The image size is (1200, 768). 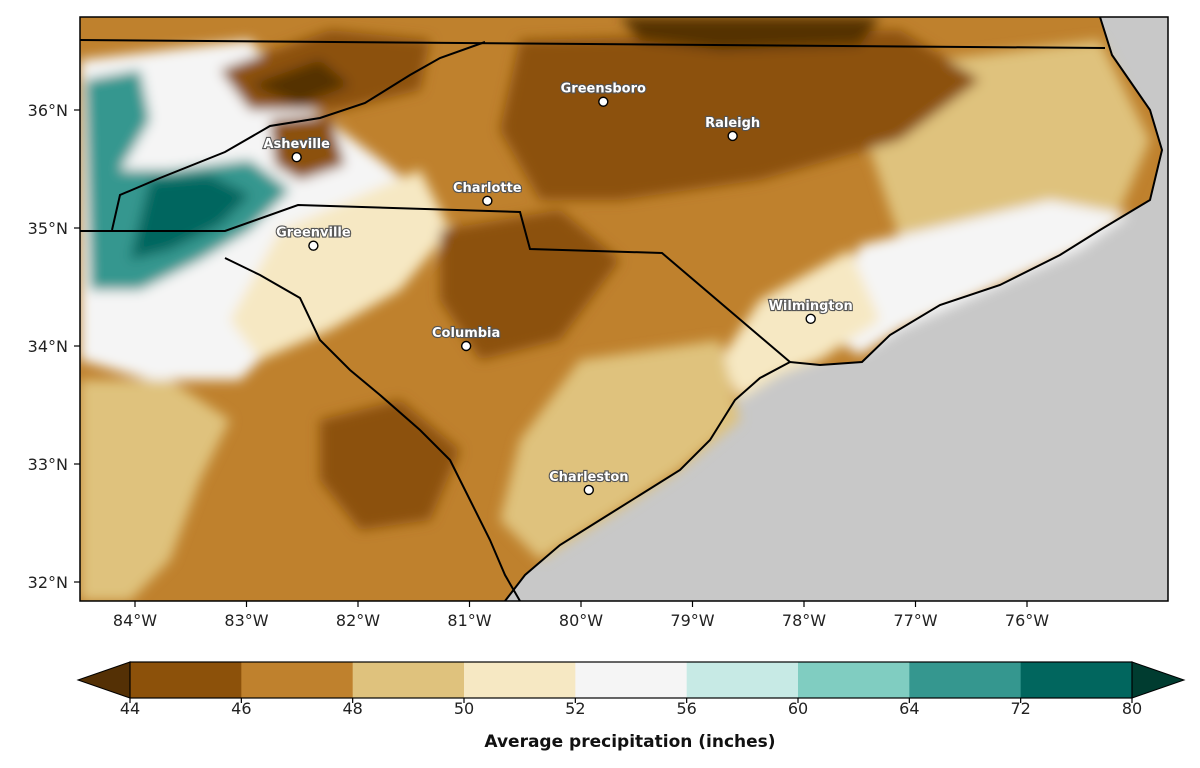 I want to click on city-label: Charleston, so click(x=588, y=477).